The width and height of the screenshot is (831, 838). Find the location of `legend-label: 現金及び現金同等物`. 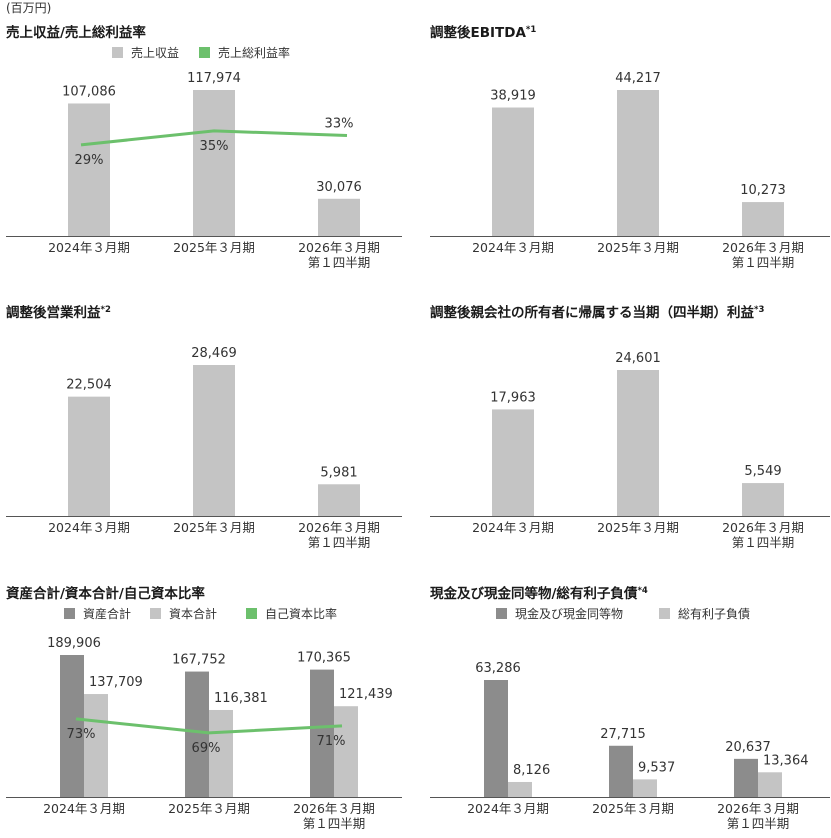

legend-label: 現金及び現金同等物 is located at coordinates (569, 613).